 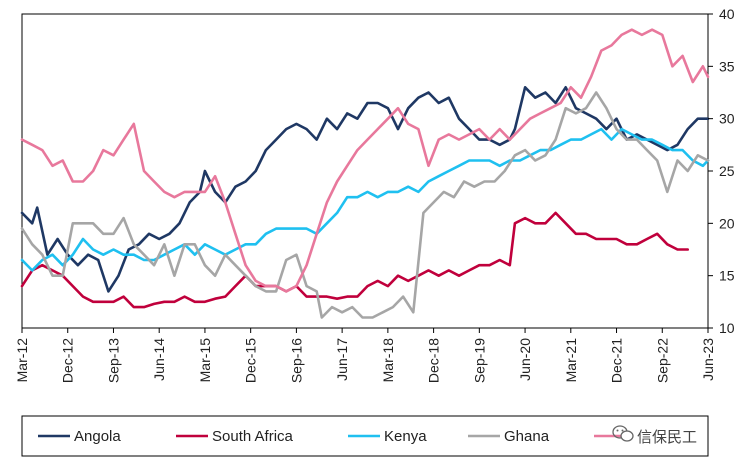 What do you see at coordinates (708, 359) in the screenshot?
I see `x-tick-label: Jun-23` at bounding box center [708, 359].